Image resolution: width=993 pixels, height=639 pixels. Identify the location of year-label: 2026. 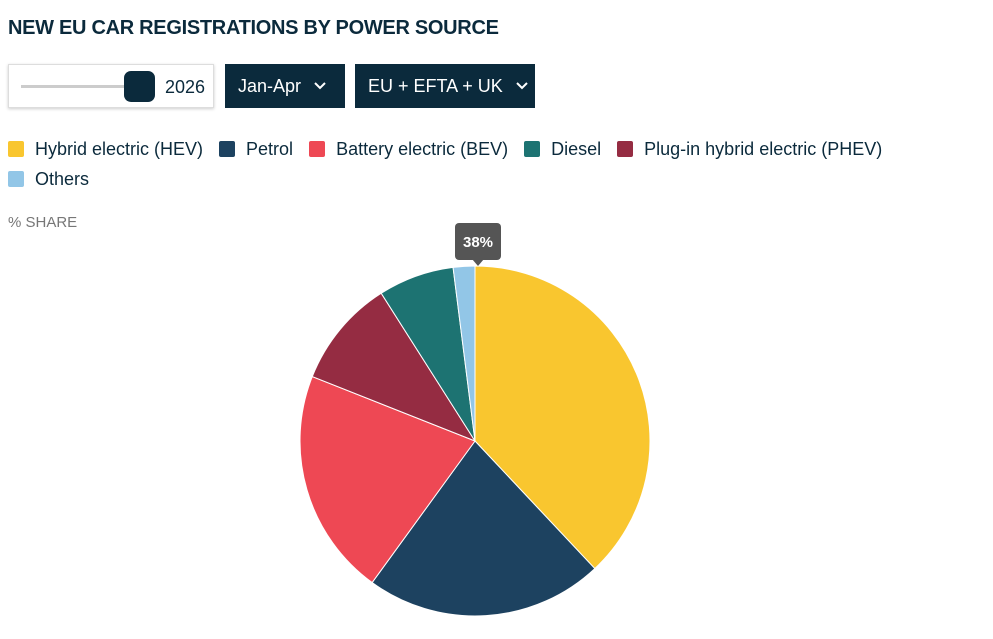
(185, 87).